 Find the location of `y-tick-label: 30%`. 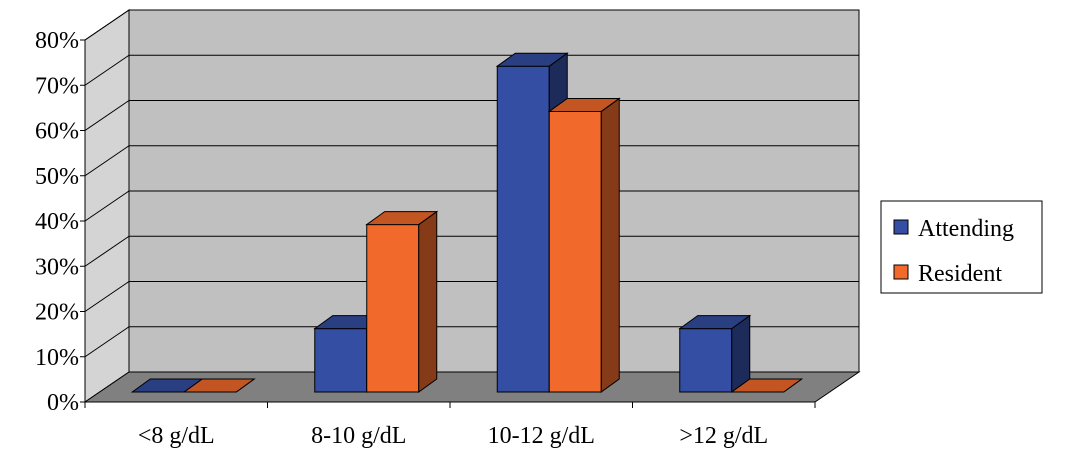

y-tick-label: 30% is located at coordinates (57, 267).